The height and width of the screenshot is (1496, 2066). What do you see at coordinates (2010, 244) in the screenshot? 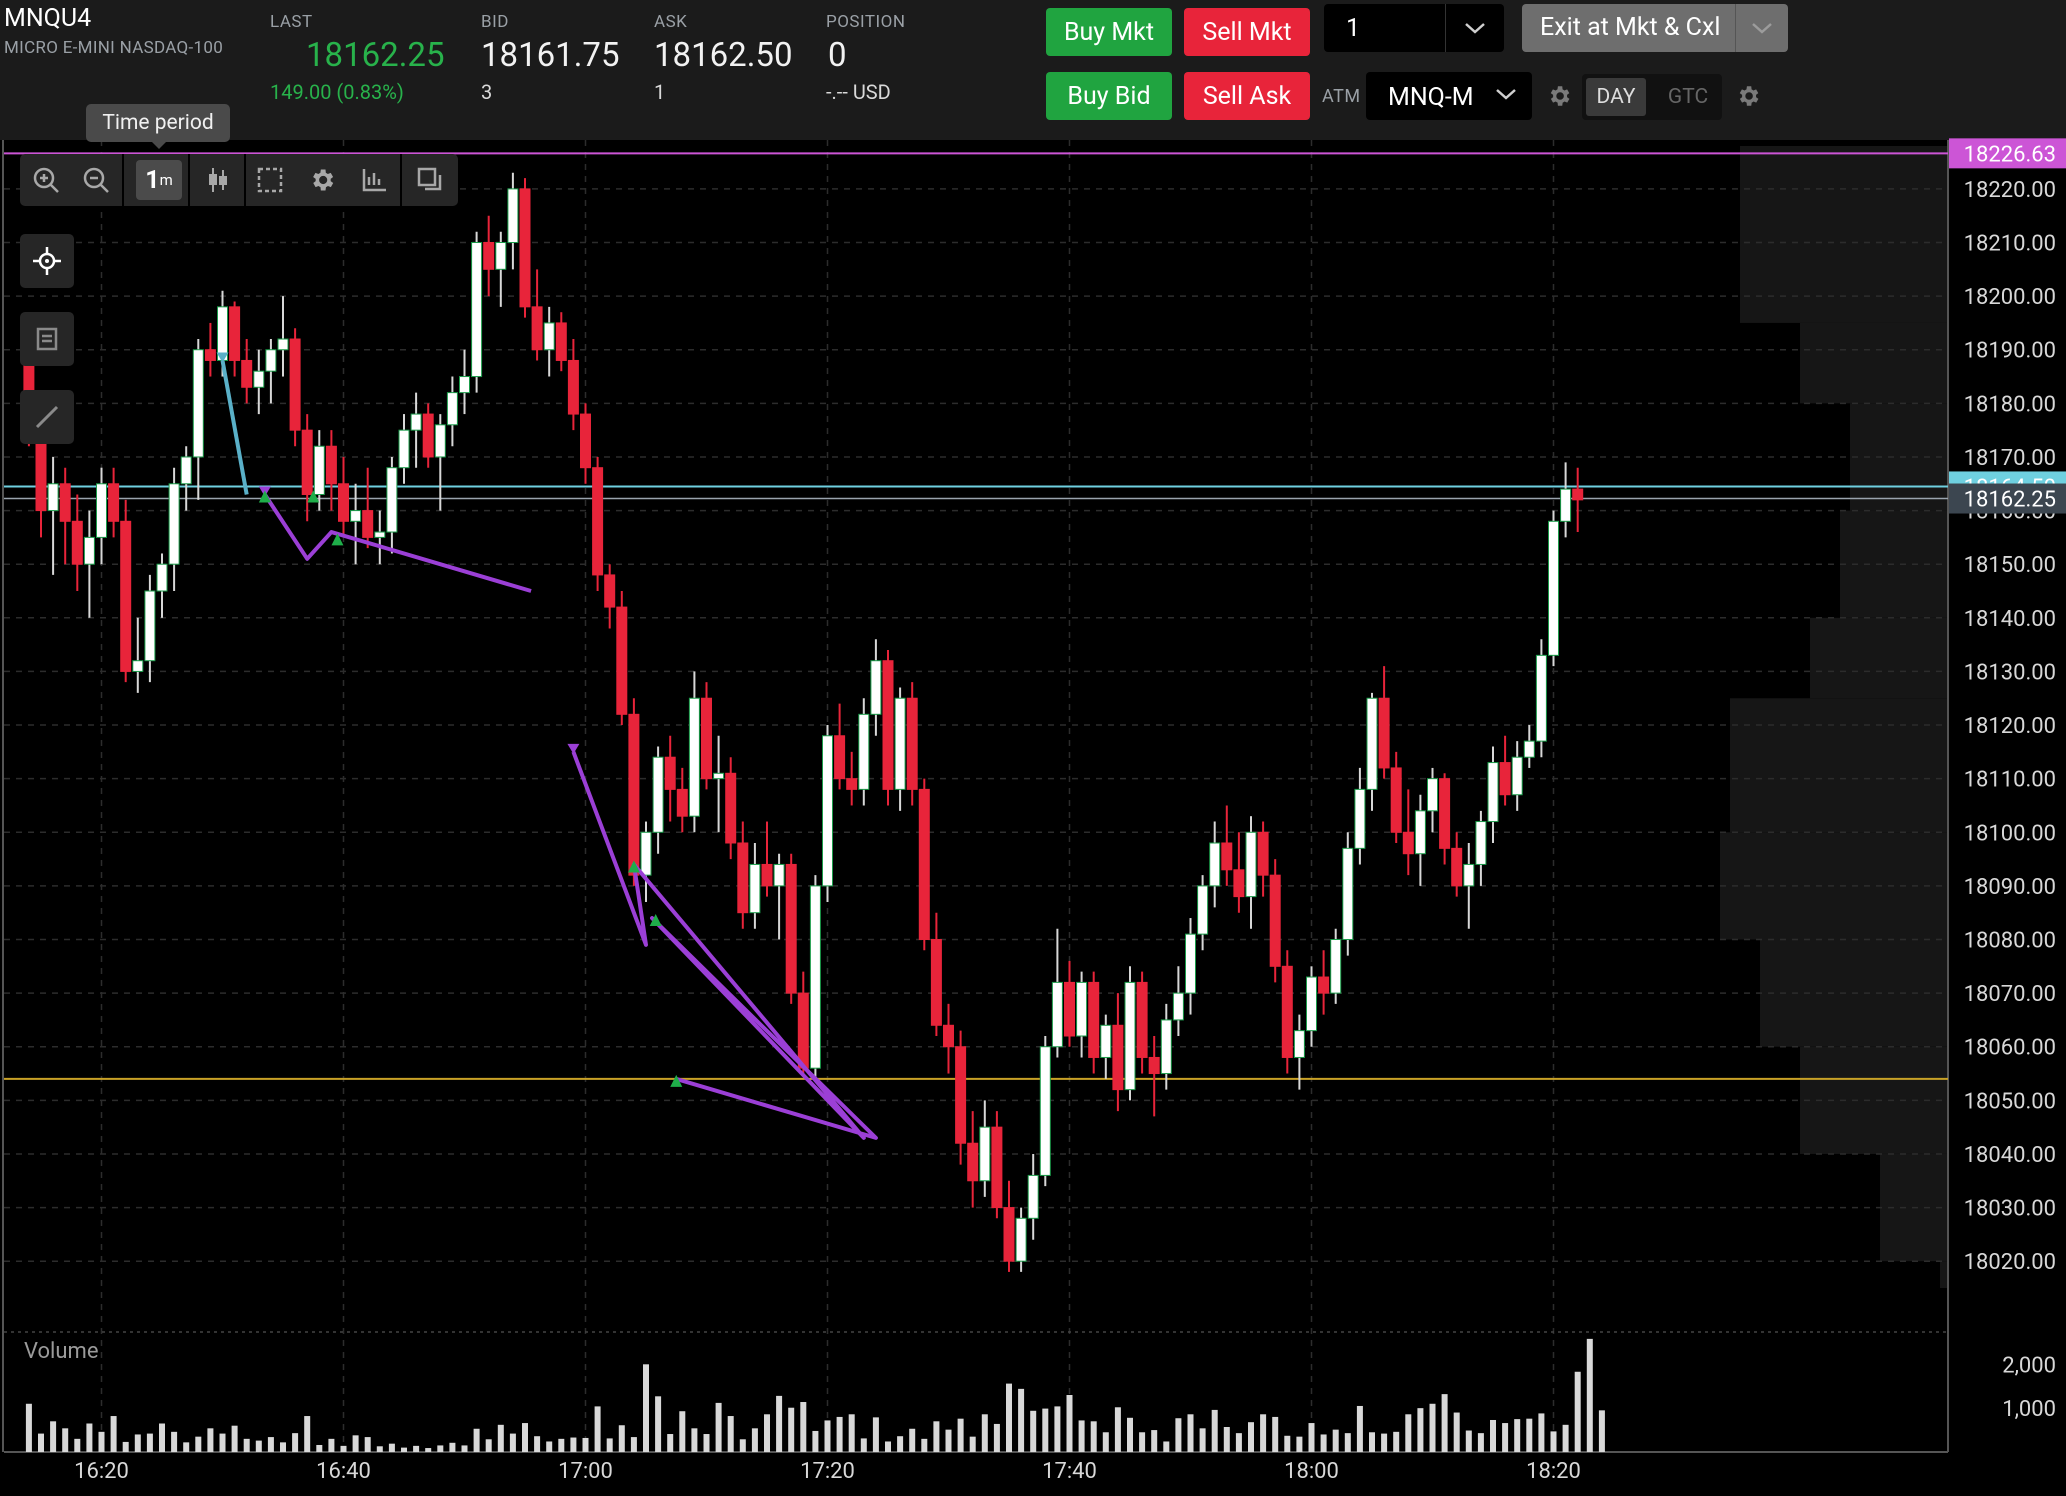
I see `price-tick-label: 18210.00` at bounding box center [2010, 244].